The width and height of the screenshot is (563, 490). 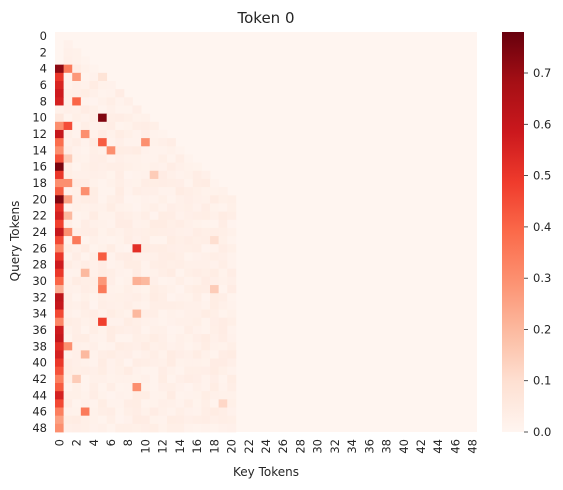 What do you see at coordinates (15, 241) in the screenshot?
I see `y-axis-label: Query Tokens` at bounding box center [15, 241].